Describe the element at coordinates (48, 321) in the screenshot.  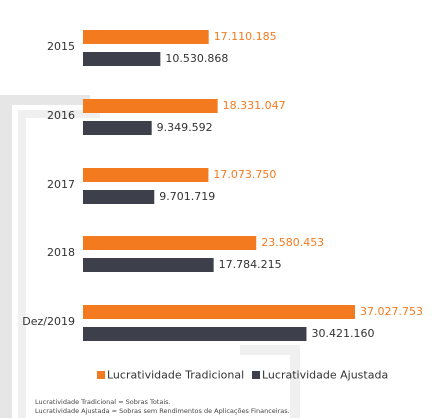
I see `category-label: Dez/2019` at that location.